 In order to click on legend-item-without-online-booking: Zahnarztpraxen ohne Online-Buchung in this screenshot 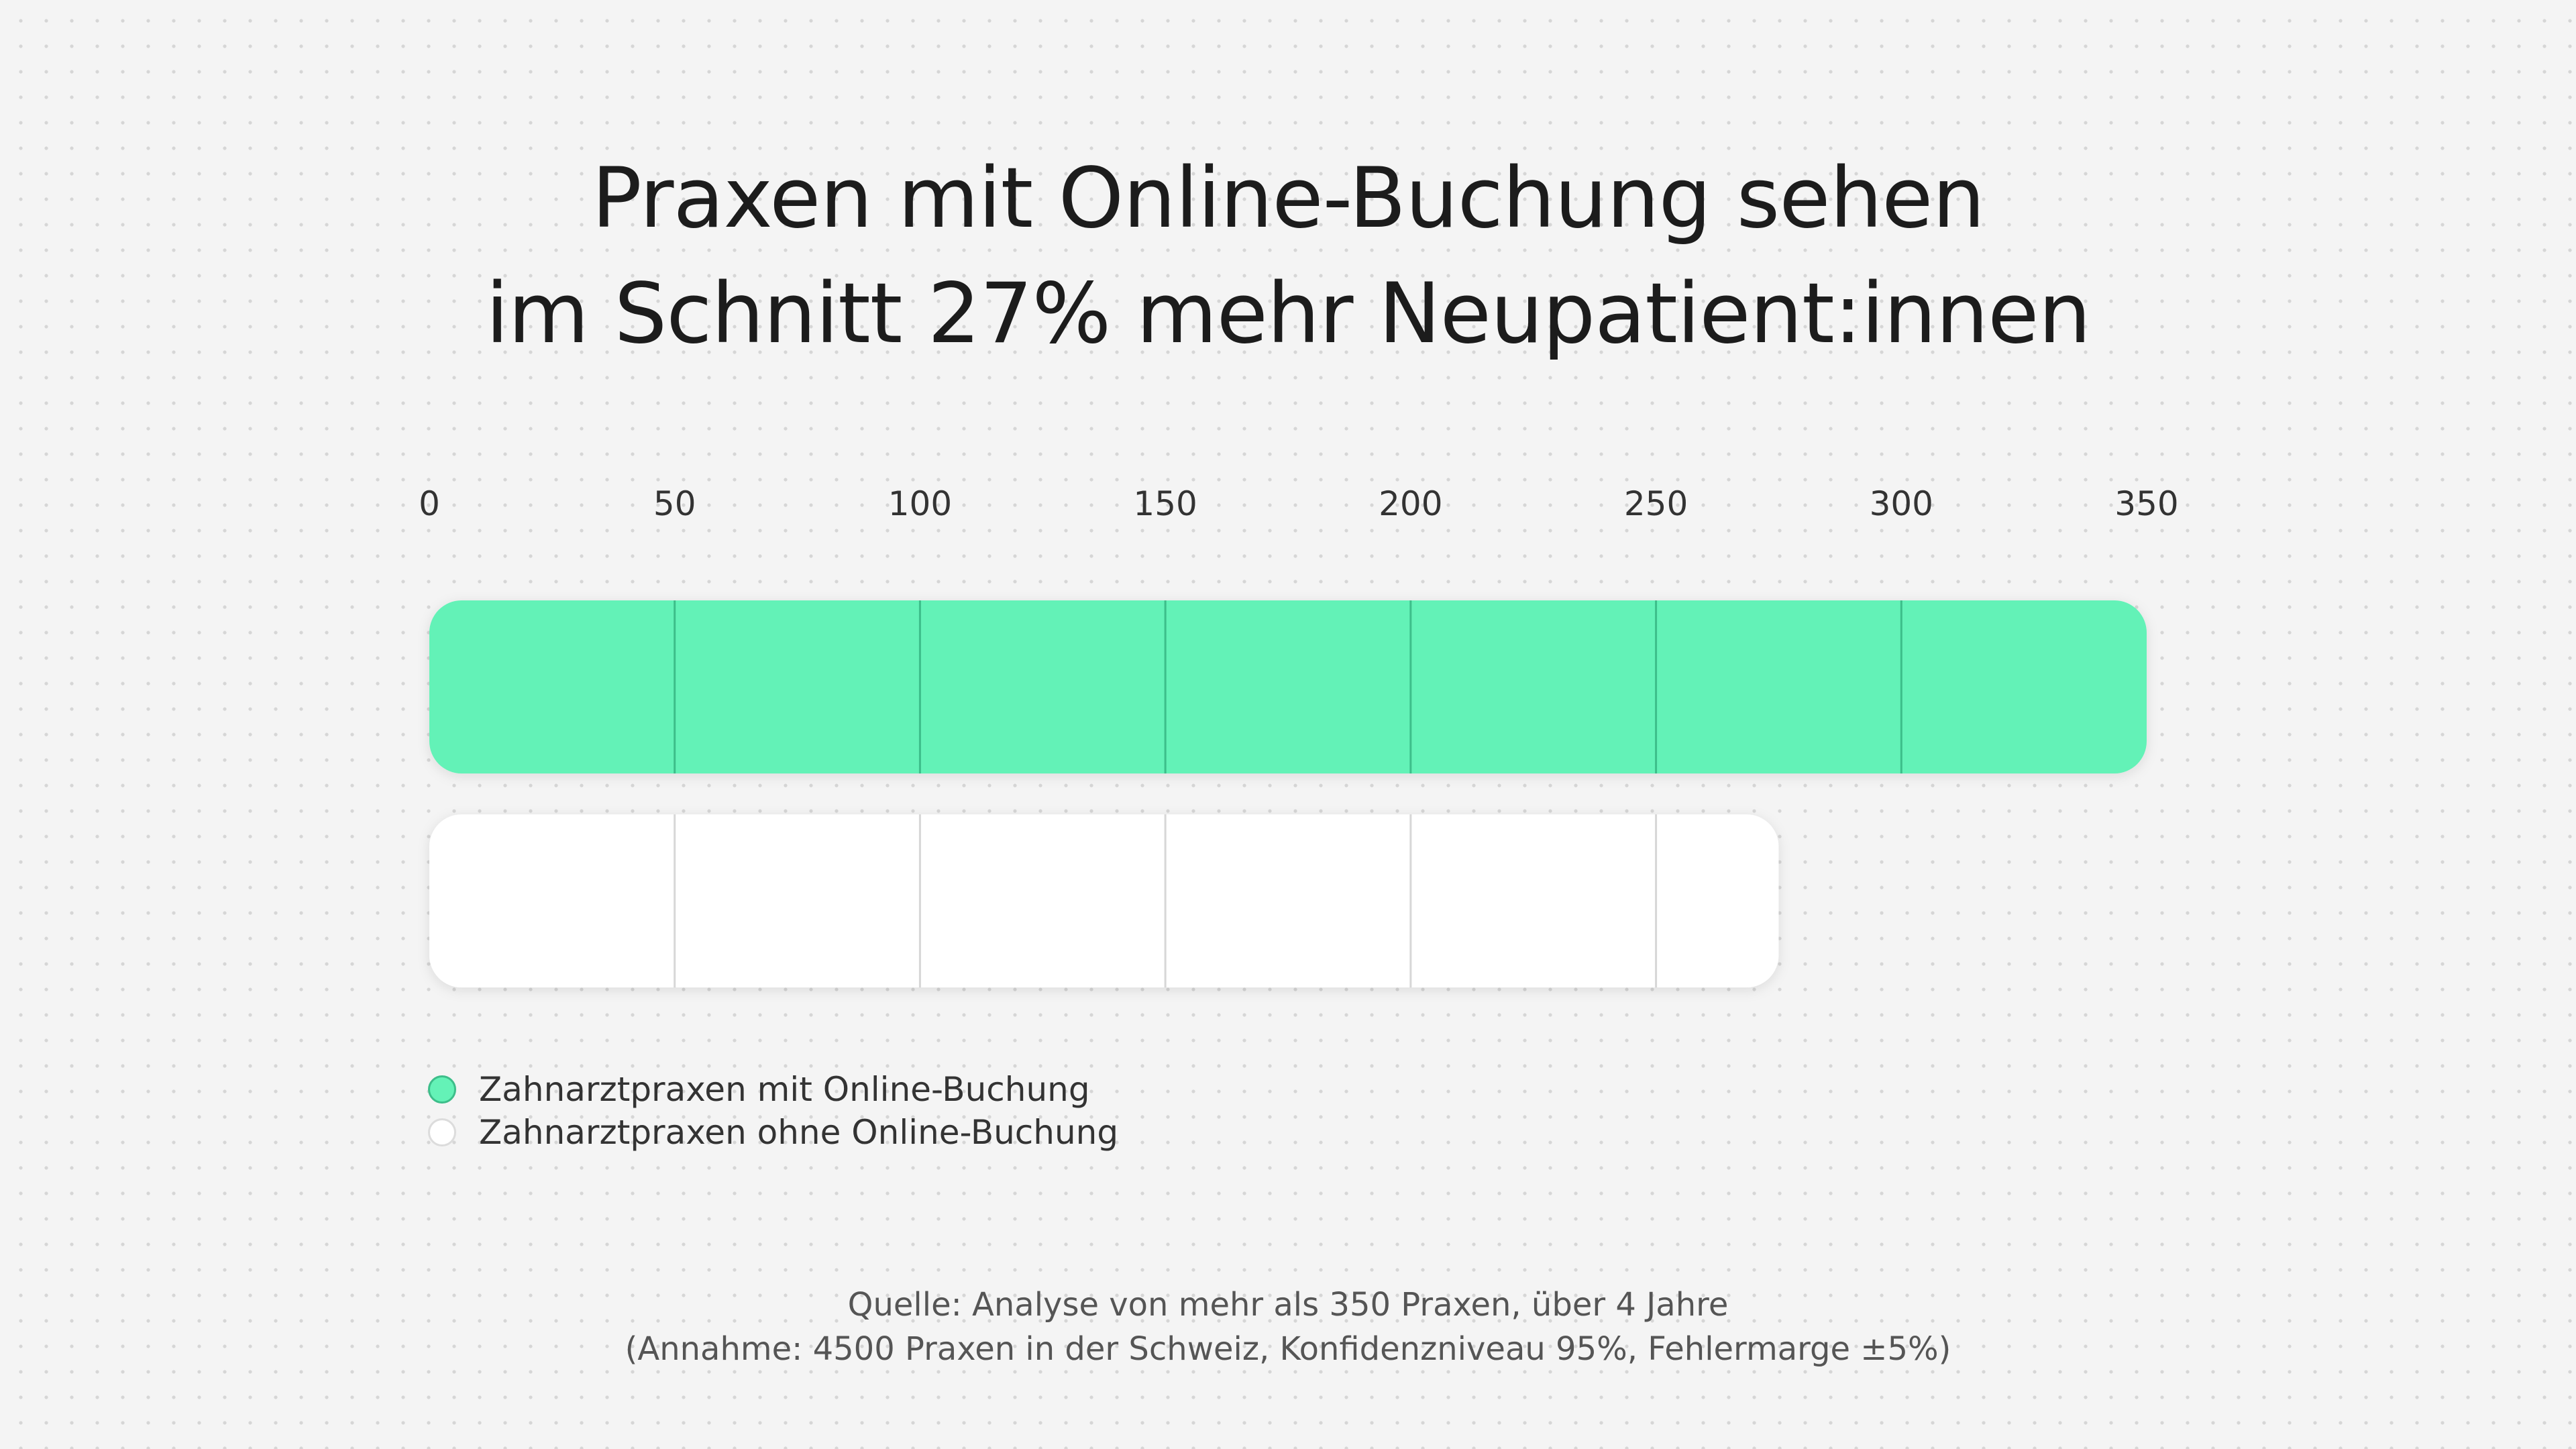, I will do `click(773, 1132)`.